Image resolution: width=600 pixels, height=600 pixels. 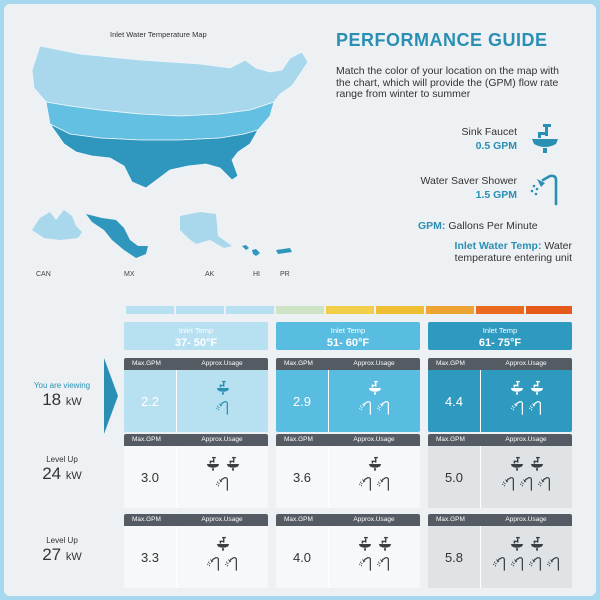 What do you see at coordinates (196, 557) in the screenshot?
I see `cell-body: 3.3` at bounding box center [196, 557].